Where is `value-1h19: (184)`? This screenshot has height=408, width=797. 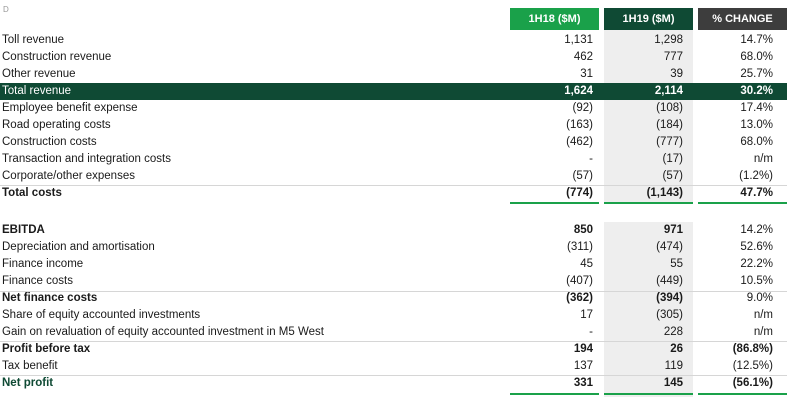
value-1h19: (184) is located at coordinates (669, 125).